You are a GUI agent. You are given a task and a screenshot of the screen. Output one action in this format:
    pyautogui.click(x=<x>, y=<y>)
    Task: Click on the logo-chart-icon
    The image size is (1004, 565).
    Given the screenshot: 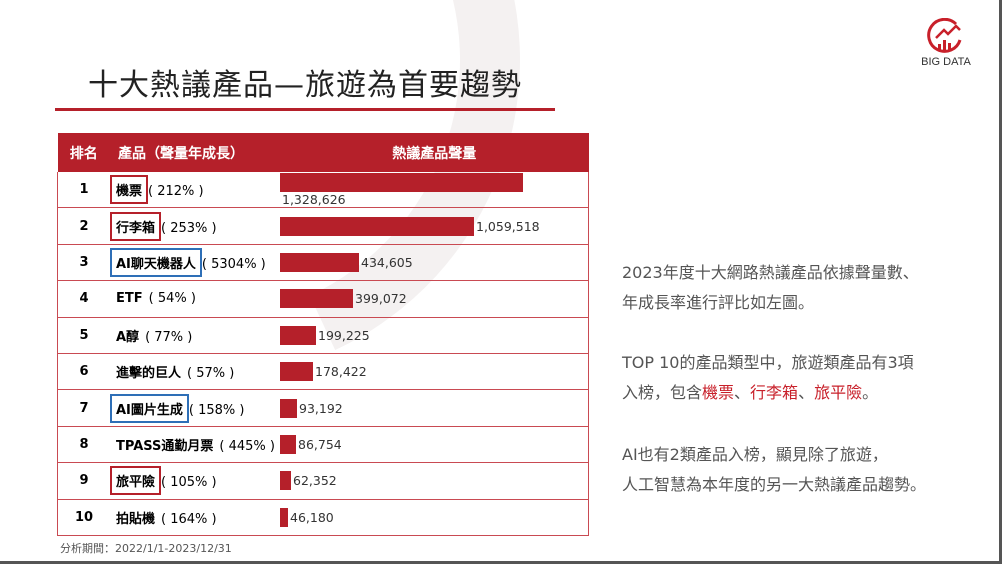 What is the action you would take?
    pyautogui.click(x=944, y=35)
    